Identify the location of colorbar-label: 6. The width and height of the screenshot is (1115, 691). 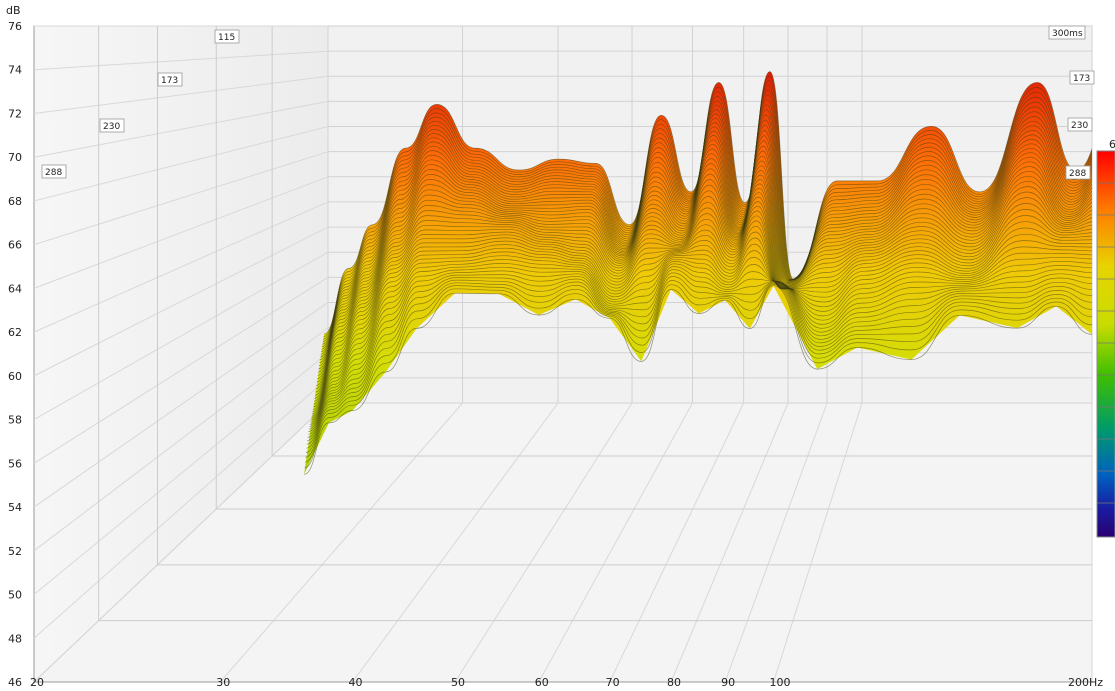
(1112, 144).